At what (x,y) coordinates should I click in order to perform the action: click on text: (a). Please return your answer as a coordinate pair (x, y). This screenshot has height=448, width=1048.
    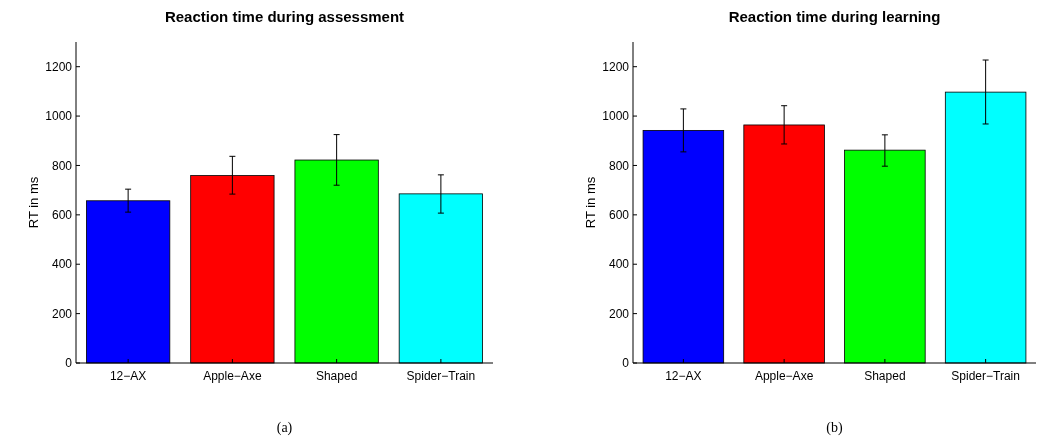
    Looking at the image, I should click on (284, 428).